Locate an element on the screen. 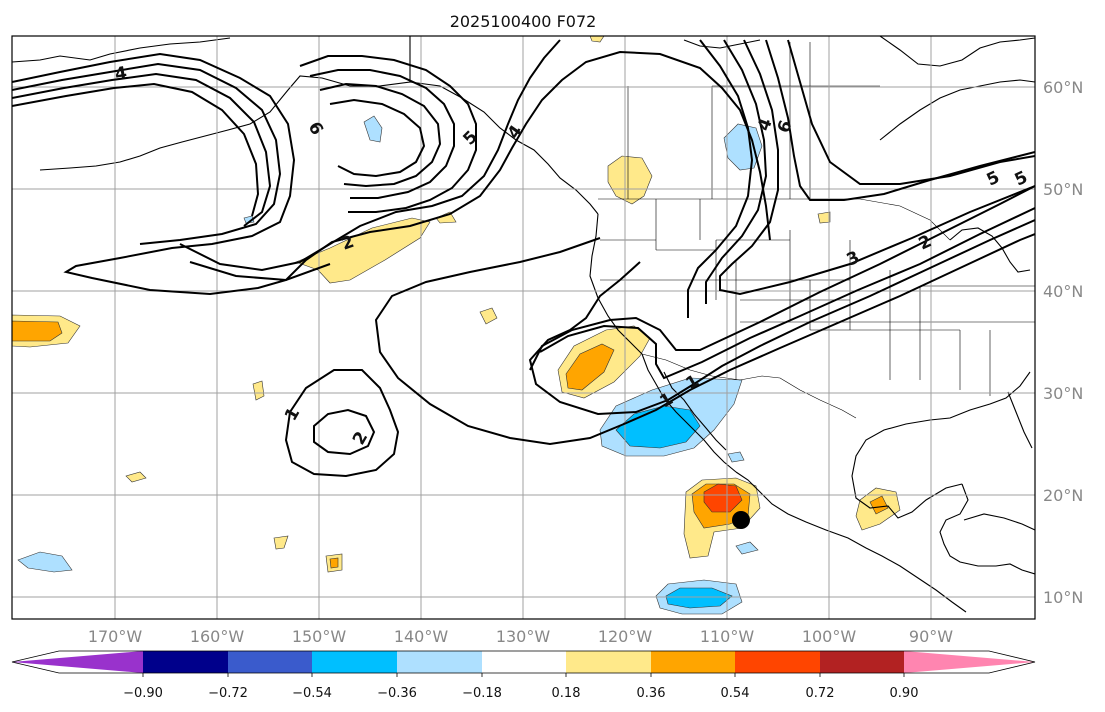 The image size is (1105, 712). positive-anomaly-gulf-core is located at coordinates (879, 505).